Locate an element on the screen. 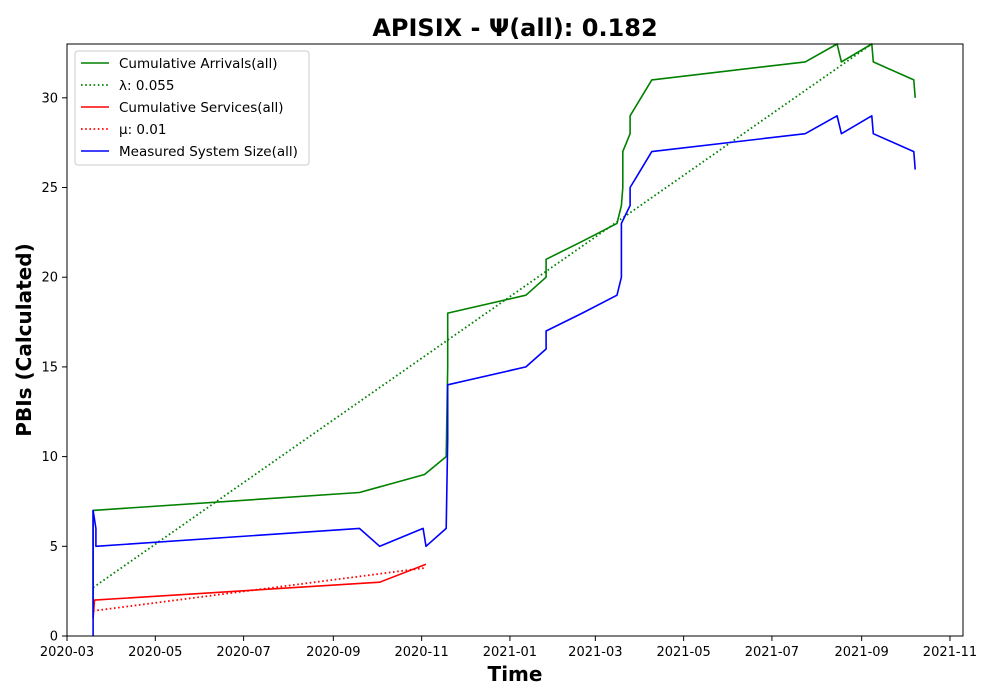  x-tick-label: 2021-09 is located at coordinates (862, 652).